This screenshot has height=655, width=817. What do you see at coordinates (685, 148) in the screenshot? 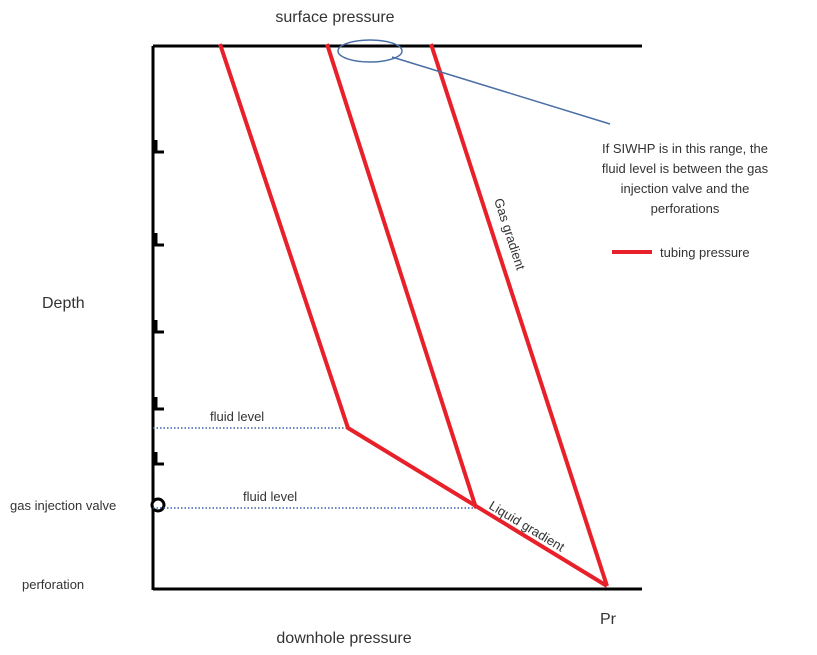
I see `annotation-line-1: If SIWHP is in this range, the` at bounding box center [685, 148].